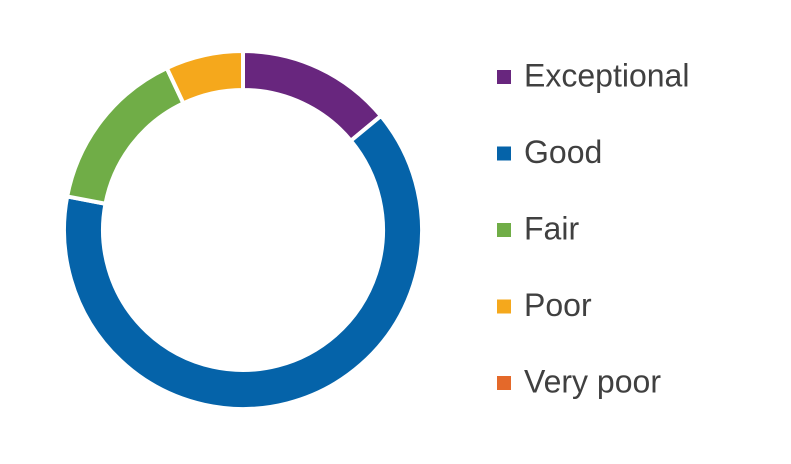 The height and width of the screenshot is (464, 791). I want to click on legend-label: Fair, so click(551, 228).